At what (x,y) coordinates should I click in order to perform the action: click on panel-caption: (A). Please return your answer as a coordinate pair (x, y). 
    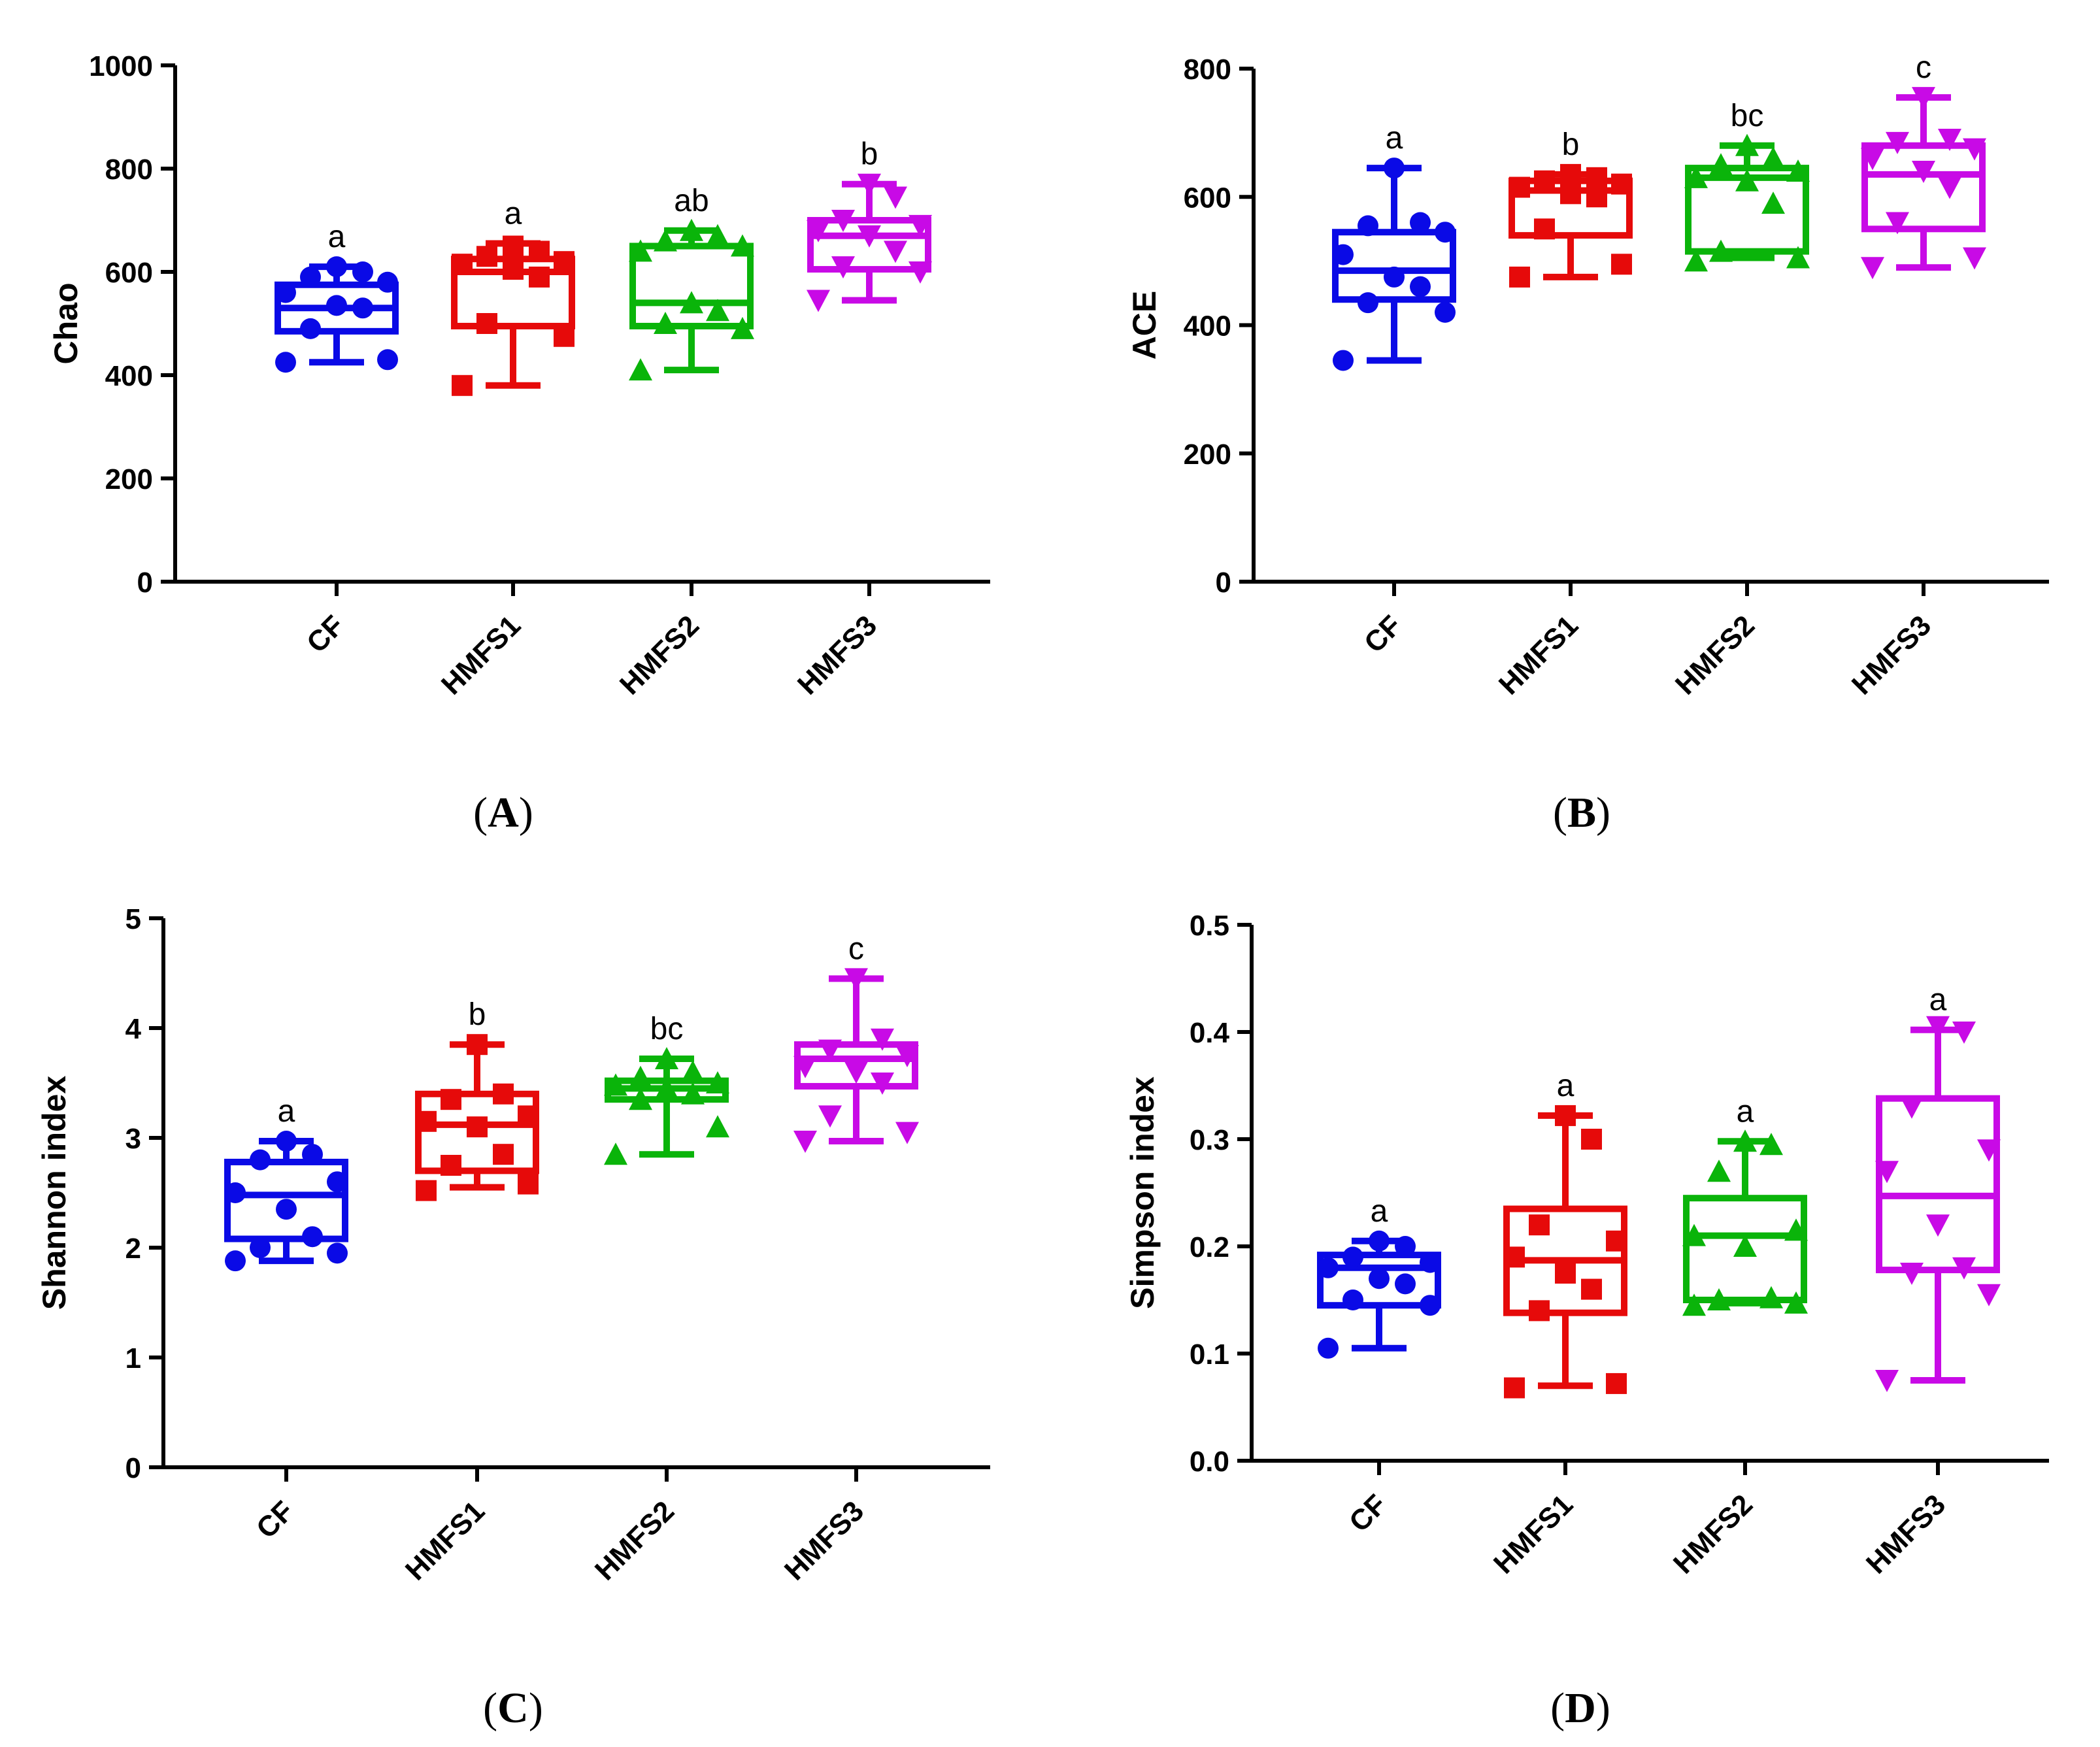
    Looking at the image, I should click on (503, 813).